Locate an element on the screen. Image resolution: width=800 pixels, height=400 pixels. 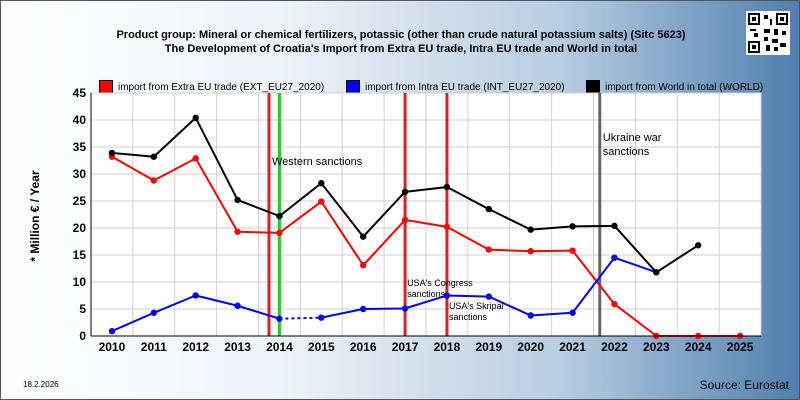
qr-code-icon is located at coordinates (768, 33).